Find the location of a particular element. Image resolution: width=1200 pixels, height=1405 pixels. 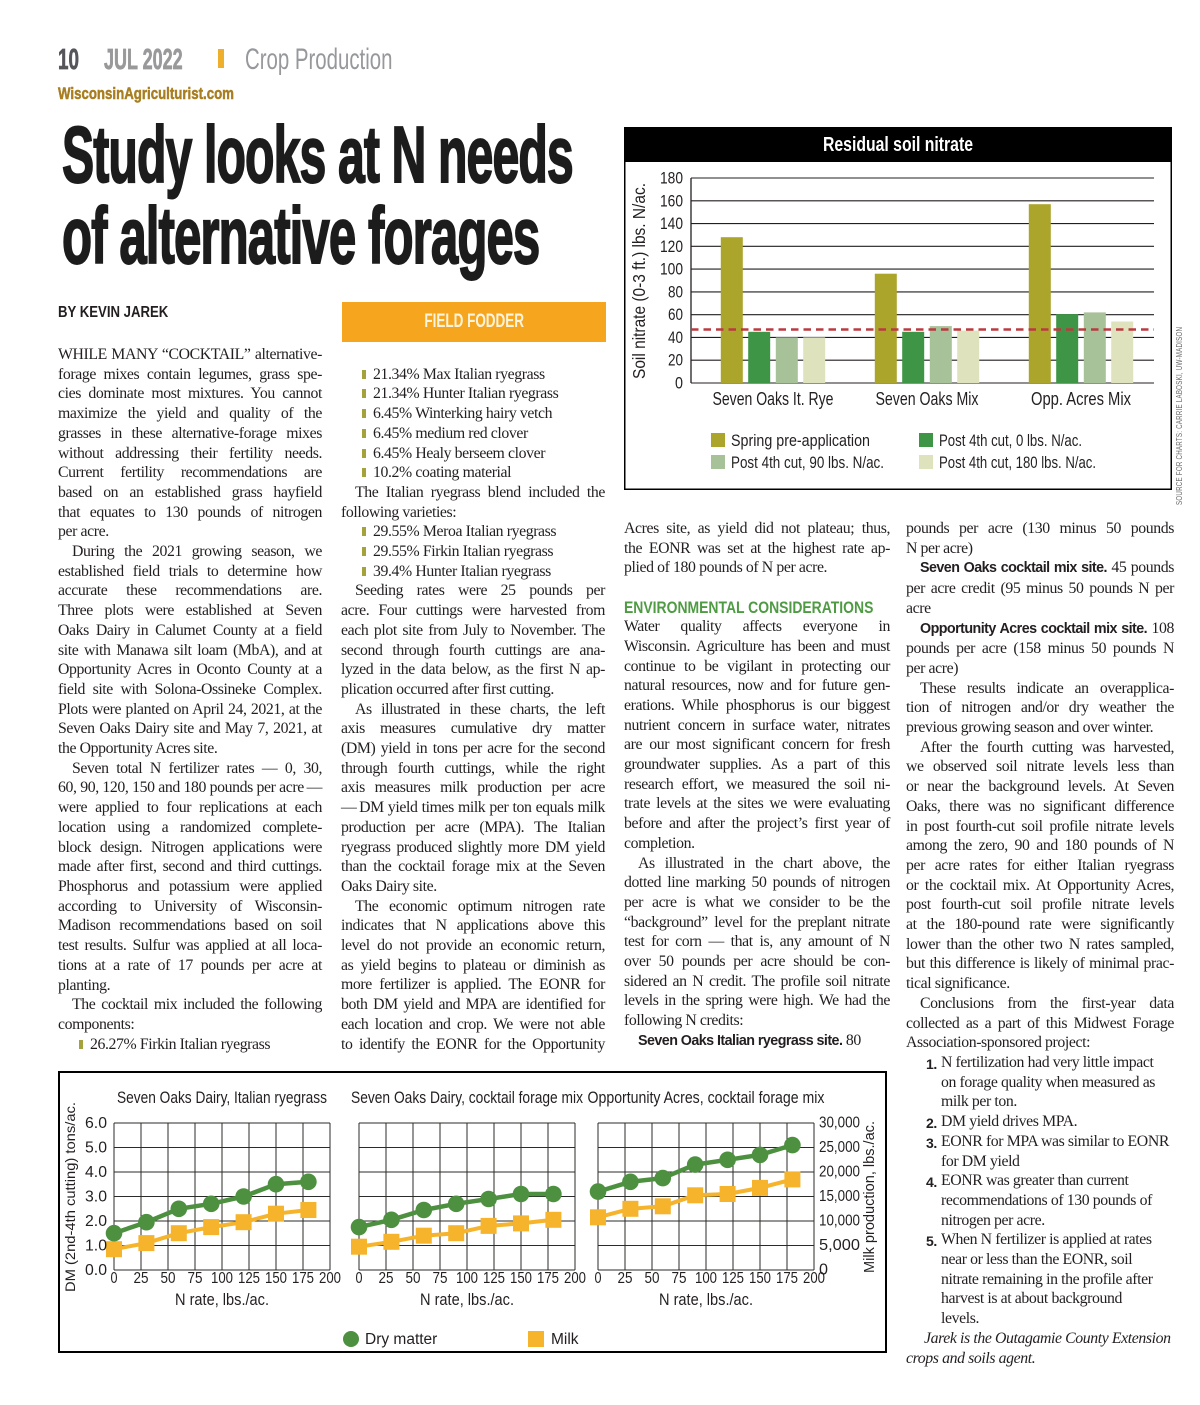

svg-text: Milk production, lbs./ac. is located at coordinates (870, 1197).